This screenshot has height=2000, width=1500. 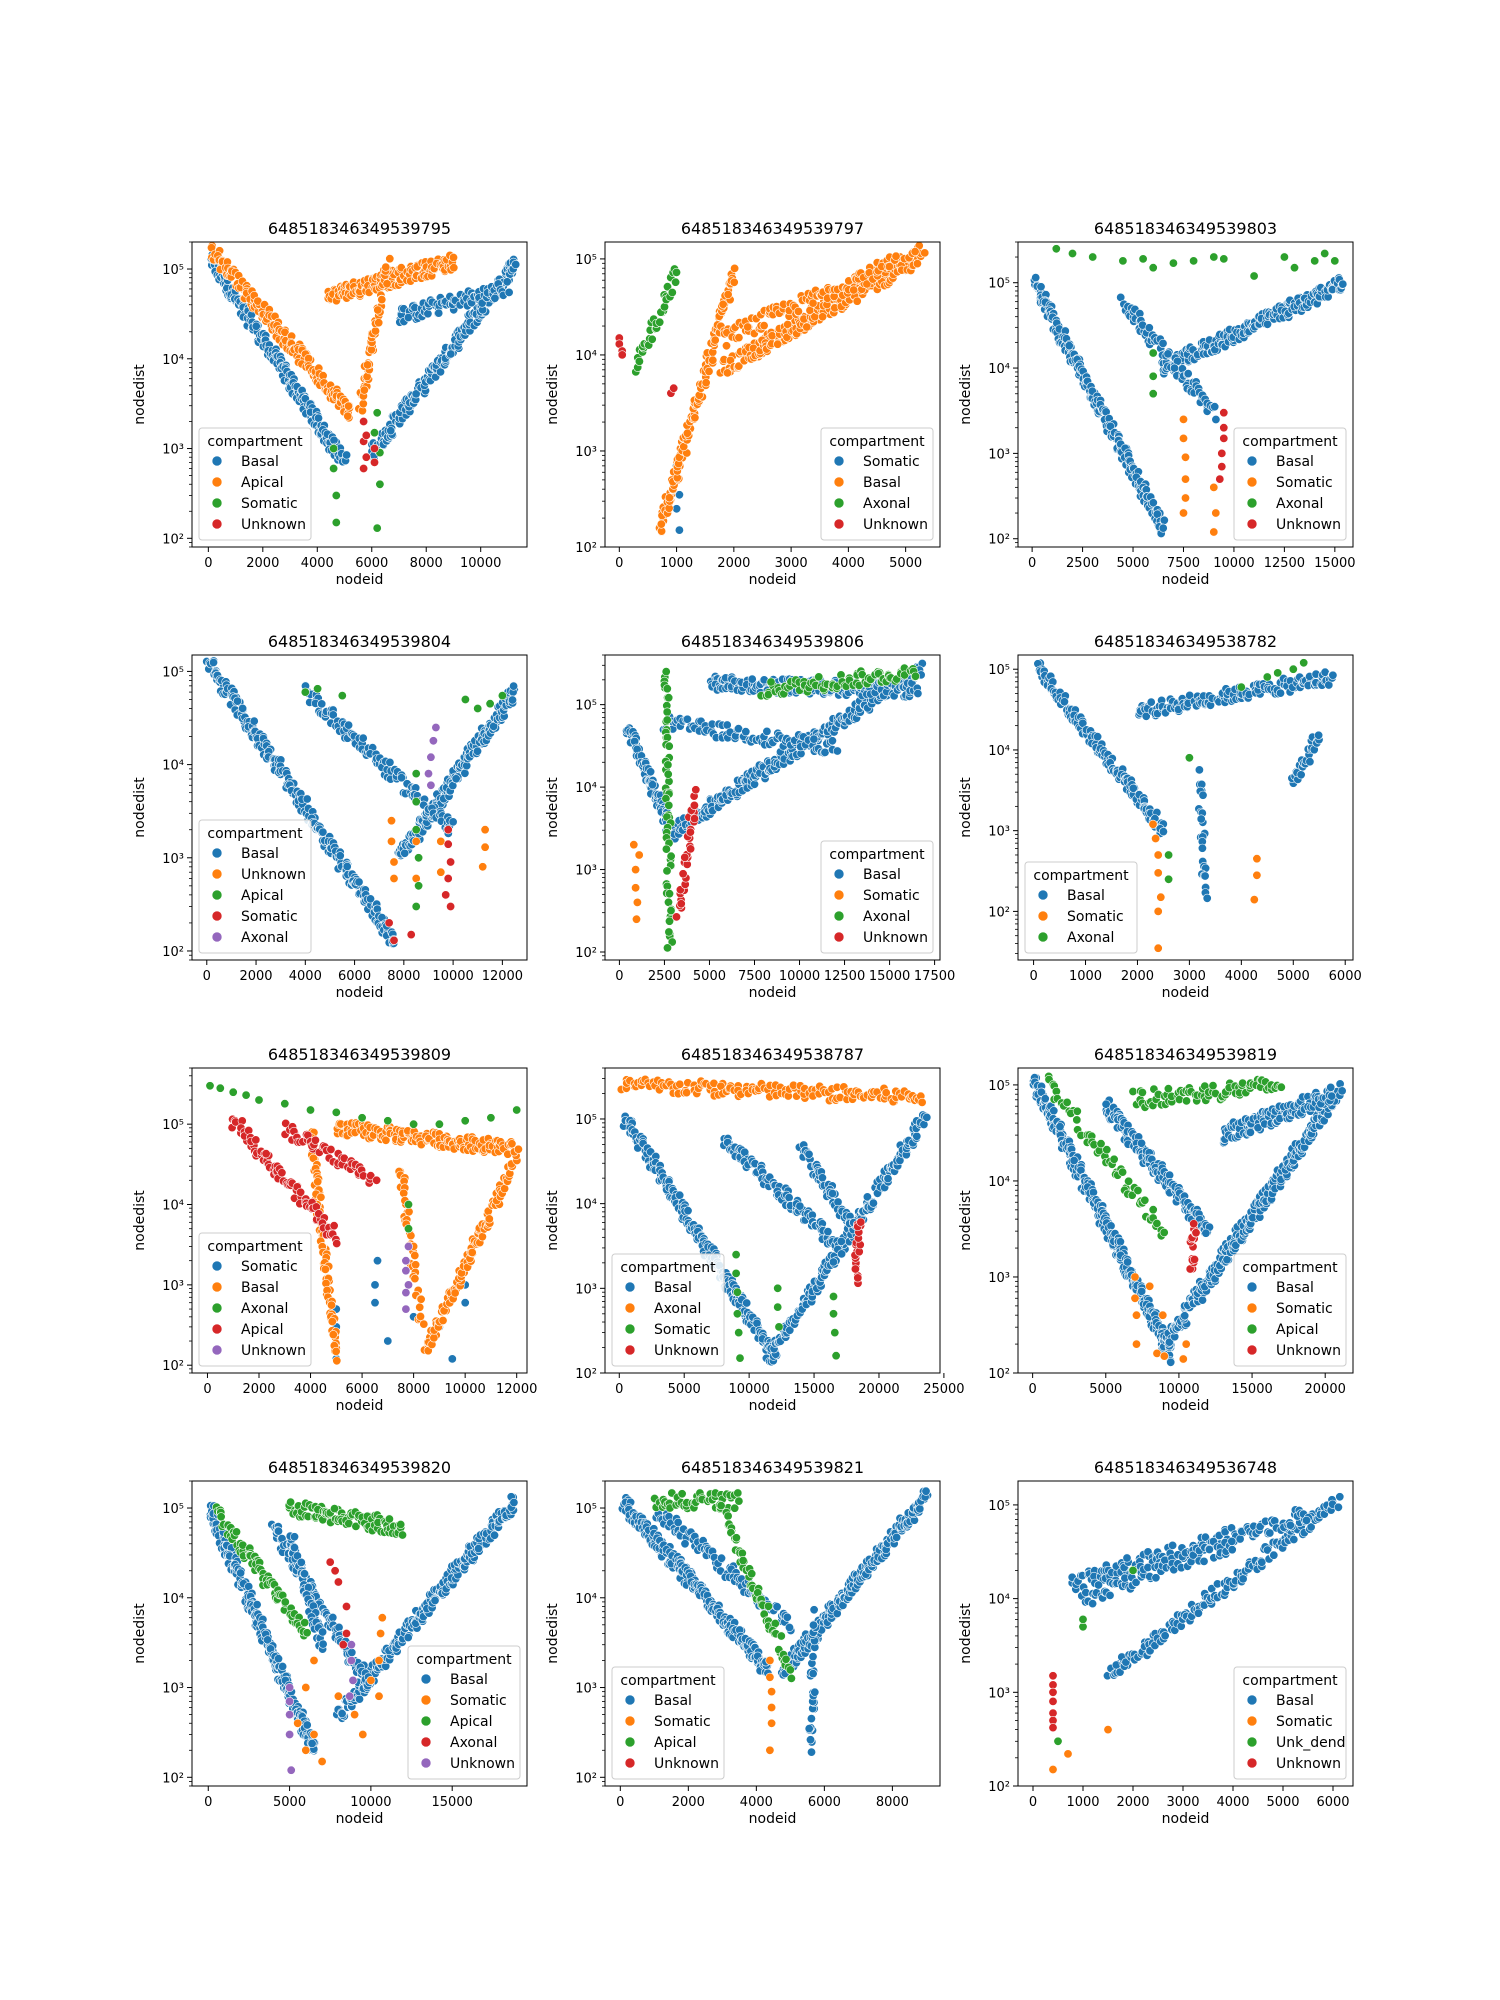 I want to click on x-tick-label: 10000, so click(x=799, y=976).